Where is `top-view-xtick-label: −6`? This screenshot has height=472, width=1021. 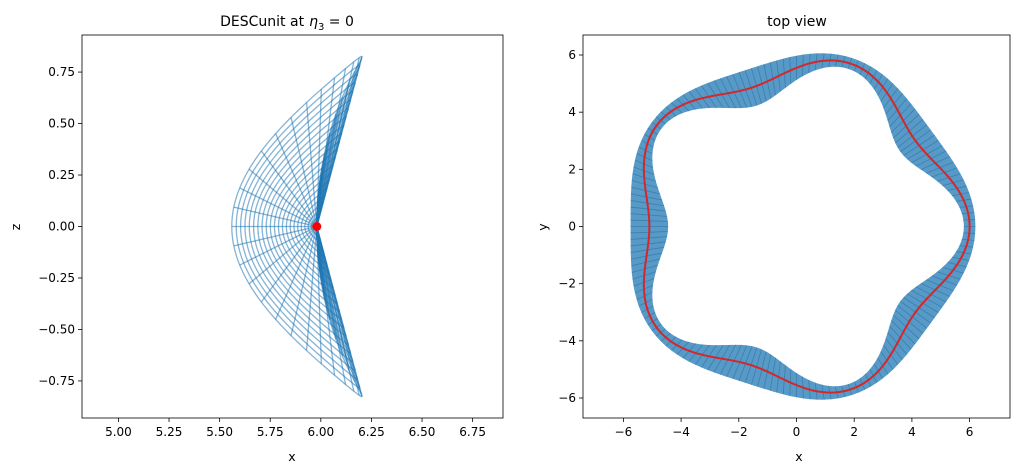
top-view-xtick-label: −6 is located at coordinates (624, 432).